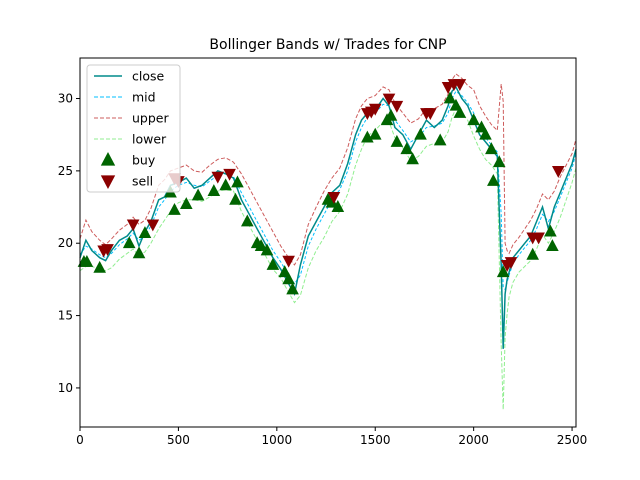  What do you see at coordinates (65, 99) in the screenshot?
I see `y-tick-label: 30` at bounding box center [65, 99].